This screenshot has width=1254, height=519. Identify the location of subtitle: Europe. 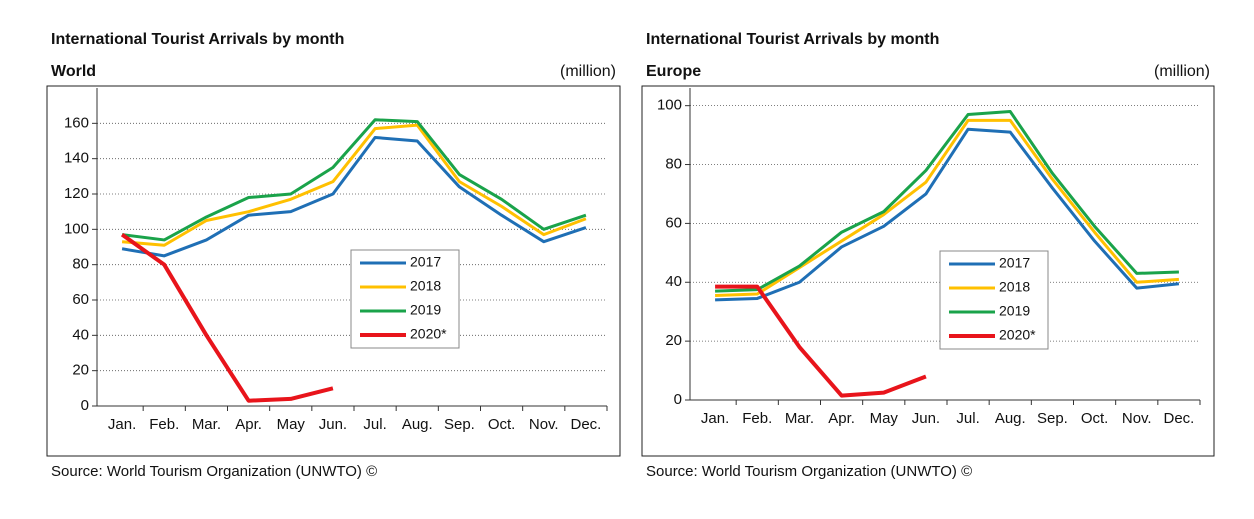
(673, 71).